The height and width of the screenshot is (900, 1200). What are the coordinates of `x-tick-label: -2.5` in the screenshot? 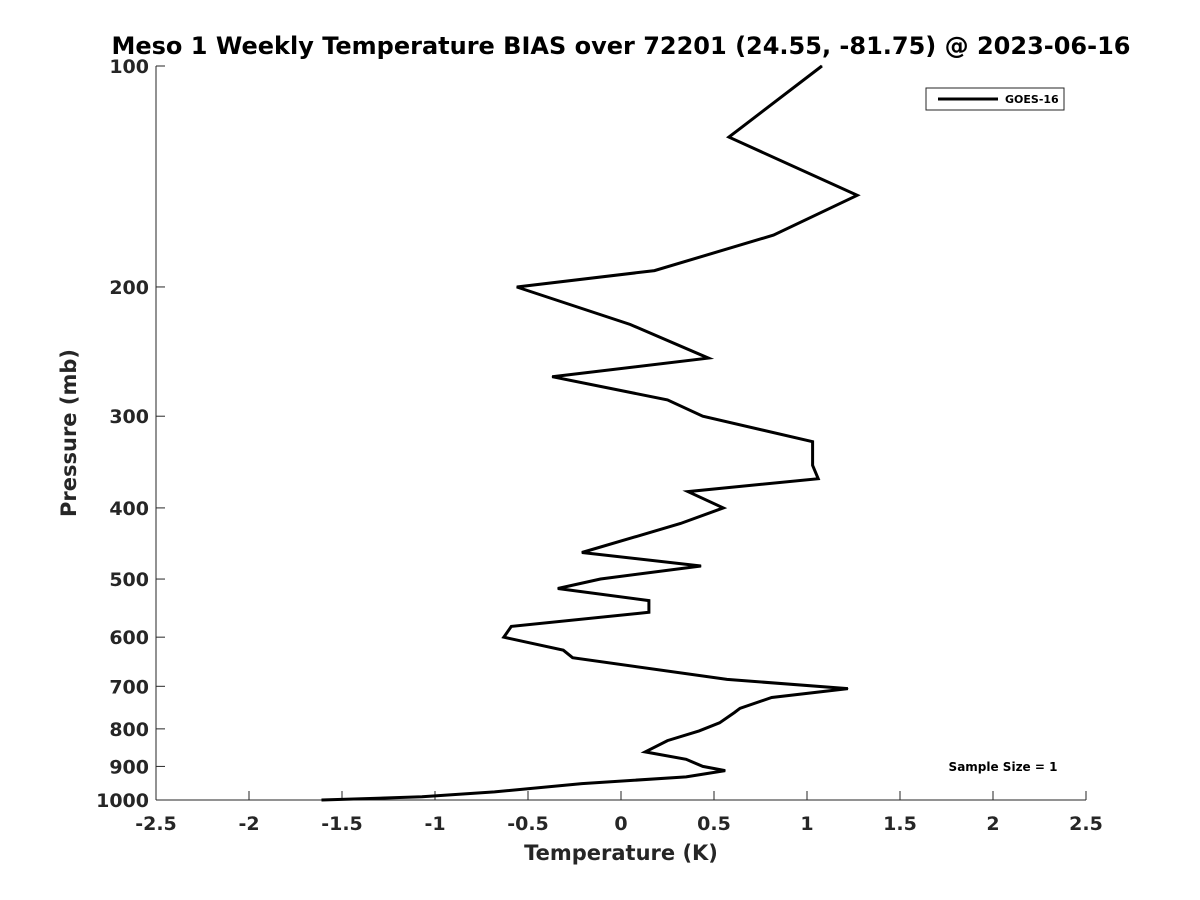 It's located at (156, 824).